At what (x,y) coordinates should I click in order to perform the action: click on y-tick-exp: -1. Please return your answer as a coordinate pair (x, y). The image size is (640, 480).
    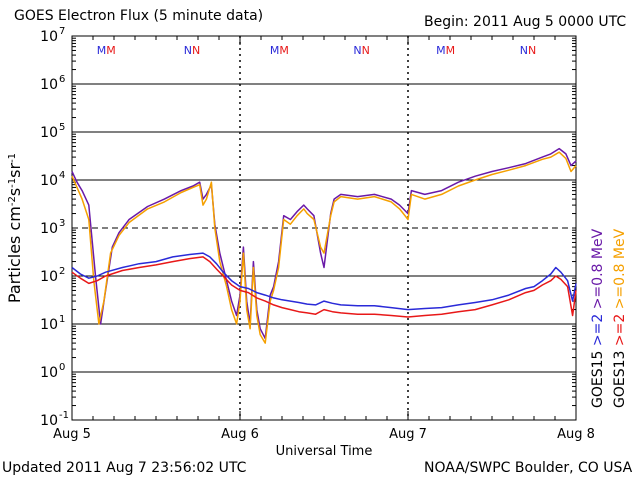
    Looking at the image, I should click on (64, 415).